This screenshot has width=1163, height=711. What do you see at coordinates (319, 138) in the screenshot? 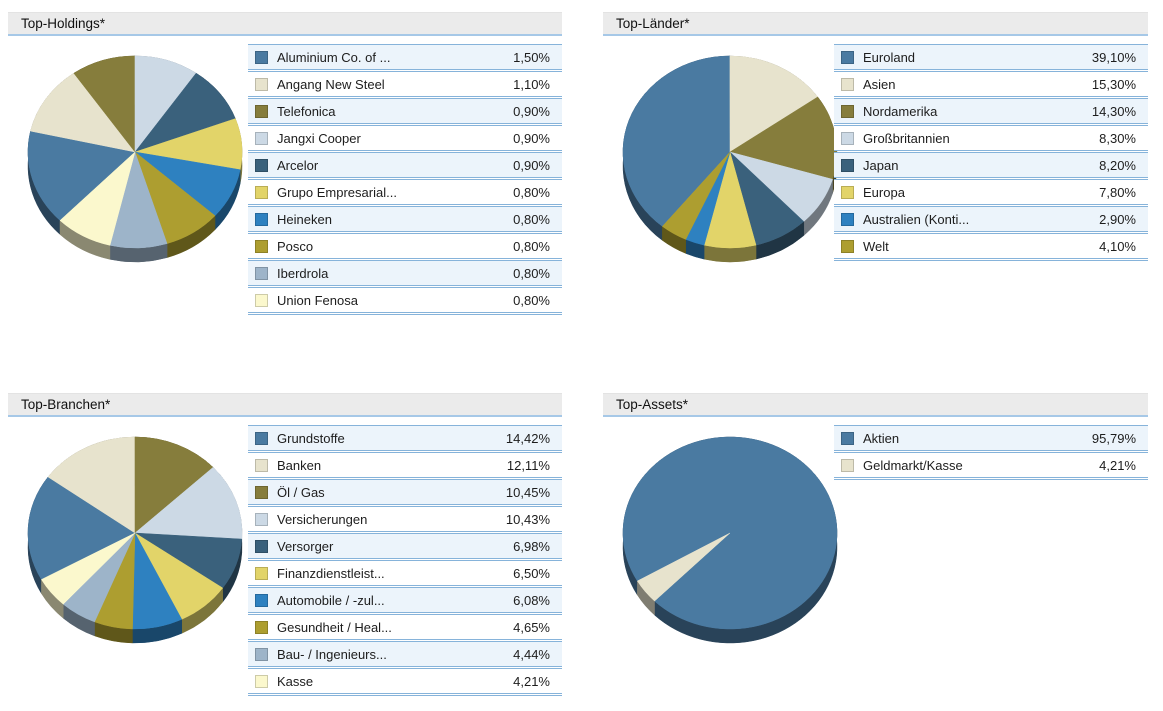
I see `legend-label: Jangxi Cooper` at bounding box center [319, 138].